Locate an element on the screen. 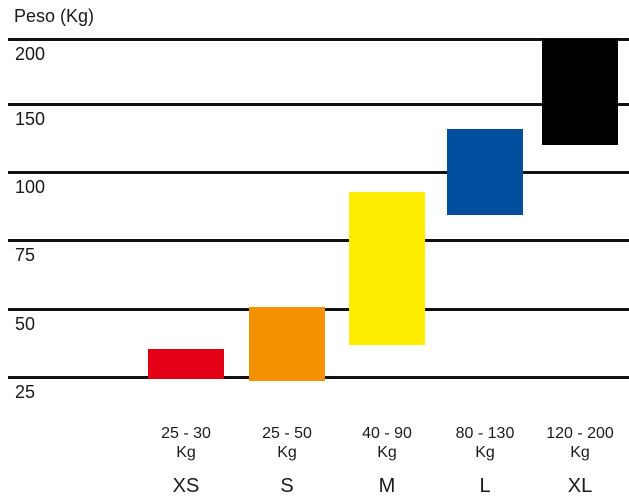 The width and height of the screenshot is (629, 498). range-value: 40 - 90 is located at coordinates (387, 433).